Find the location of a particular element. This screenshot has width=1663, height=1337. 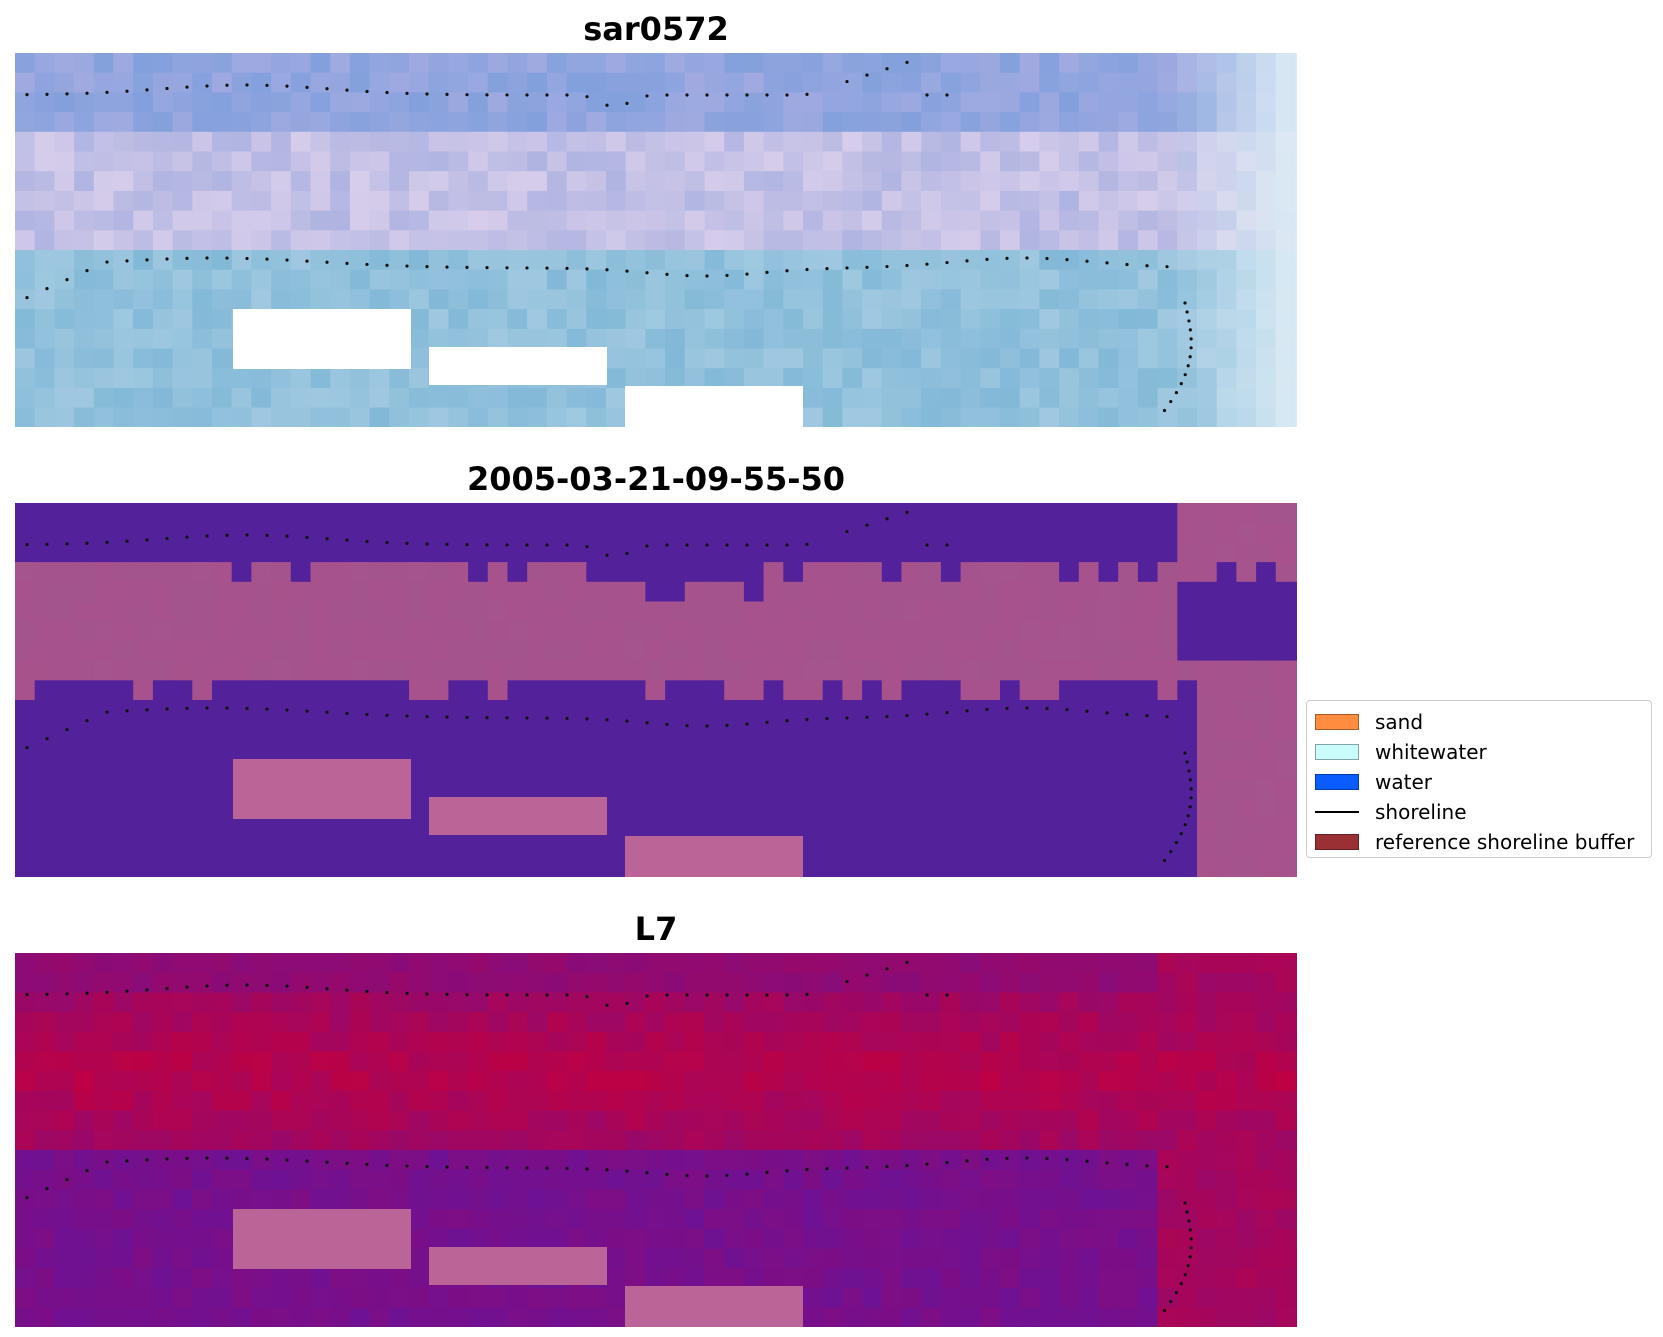

legend-item-whitewater: whitewater is located at coordinates (1479, 752).